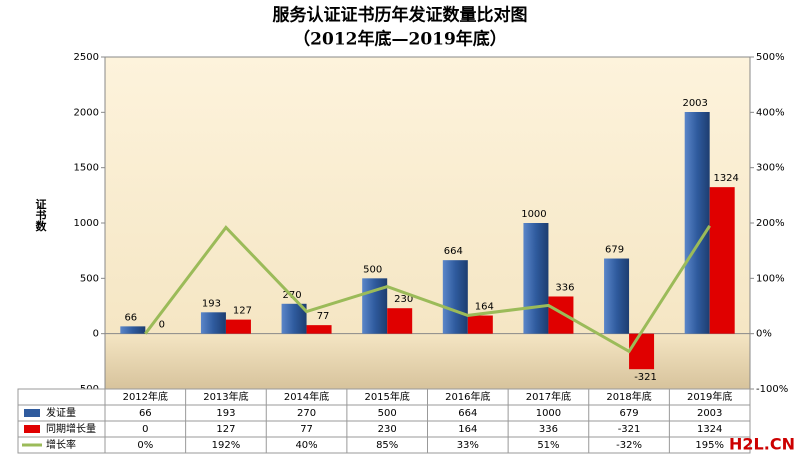  Describe the element at coordinates (242, 311) in the screenshot. I see `bar-value-label: 127` at that location.